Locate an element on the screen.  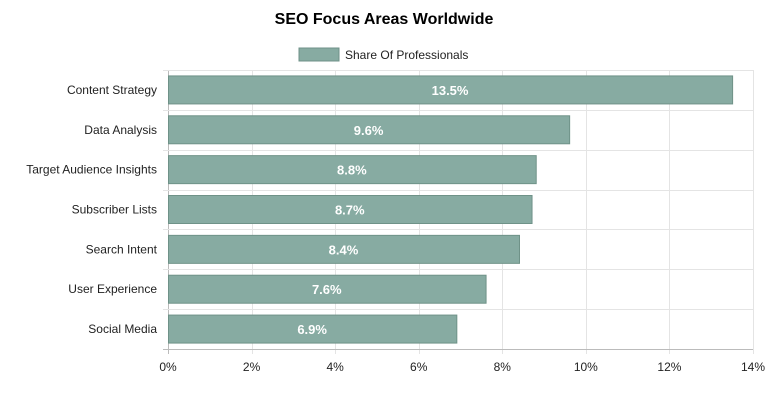
x-tick-label: 8% is located at coordinates (503, 367).